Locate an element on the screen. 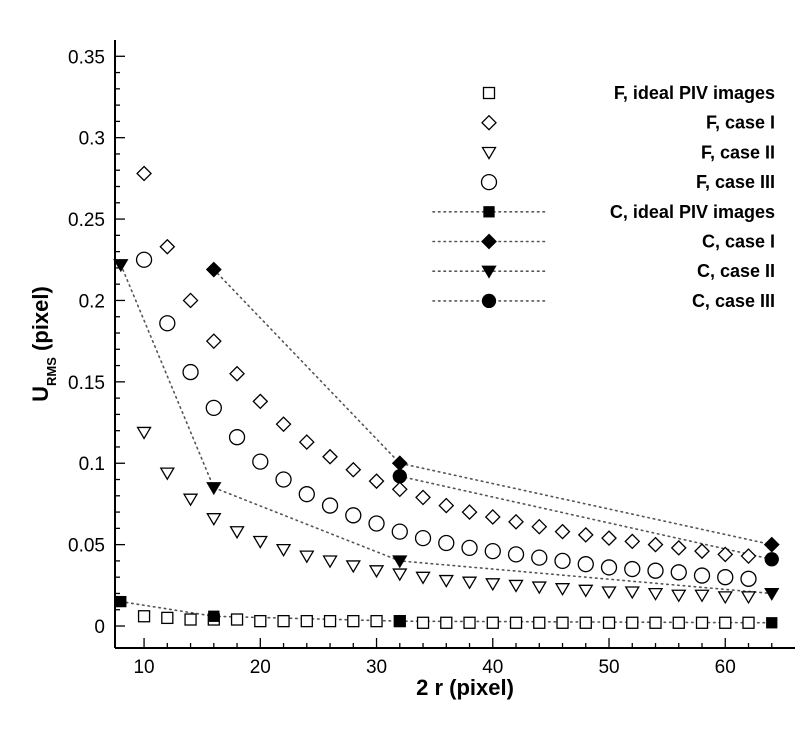 This screenshot has height=738, width=808. y-tick-label: 0.1 is located at coordinates (92, 464).